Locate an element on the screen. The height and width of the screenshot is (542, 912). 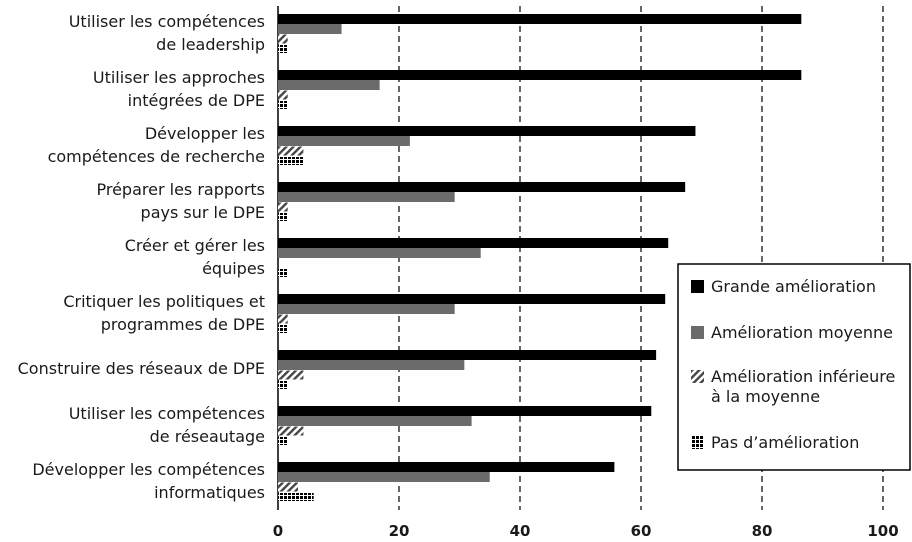
x-tick-label: 80 is located at coordinates (762, 531).